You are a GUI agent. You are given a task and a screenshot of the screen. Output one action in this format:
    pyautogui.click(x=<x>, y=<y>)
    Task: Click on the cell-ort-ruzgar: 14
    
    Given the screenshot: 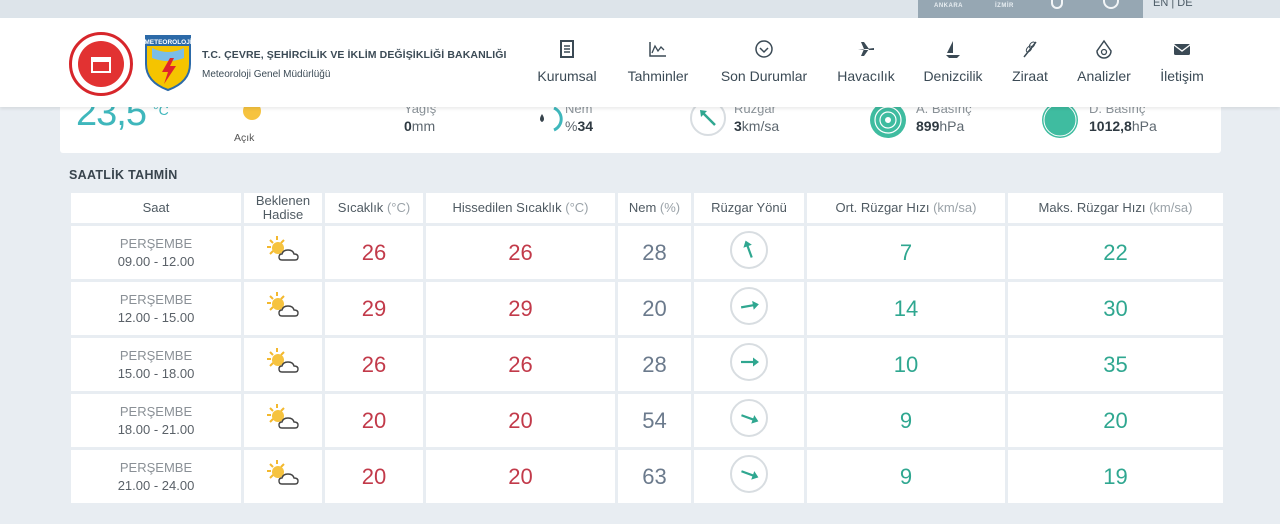 What is the action you would take?
    pyautogui.click(x=906, y=308)
    